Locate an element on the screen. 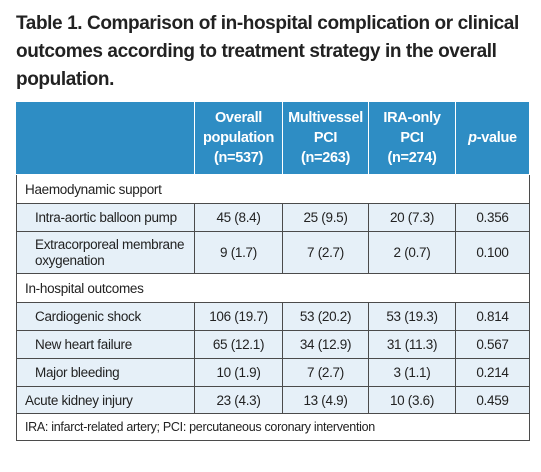 The image size is (541, 472). cell-p-value: 0.567 is located at coordinates (492, 344).